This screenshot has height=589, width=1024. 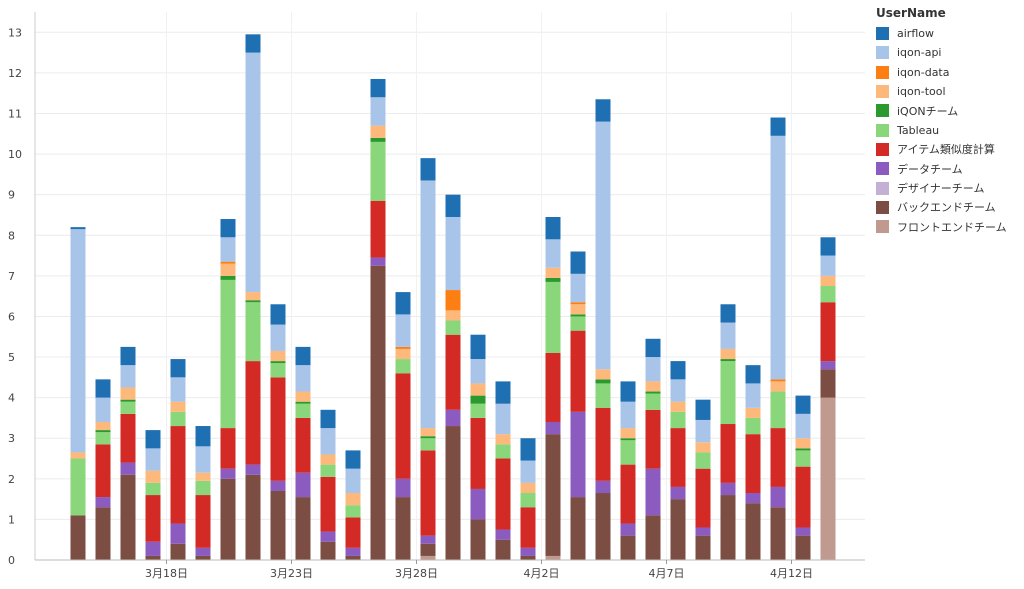 I want to click on legend-item: バックエンドチーム, so click(x=949, y=207).